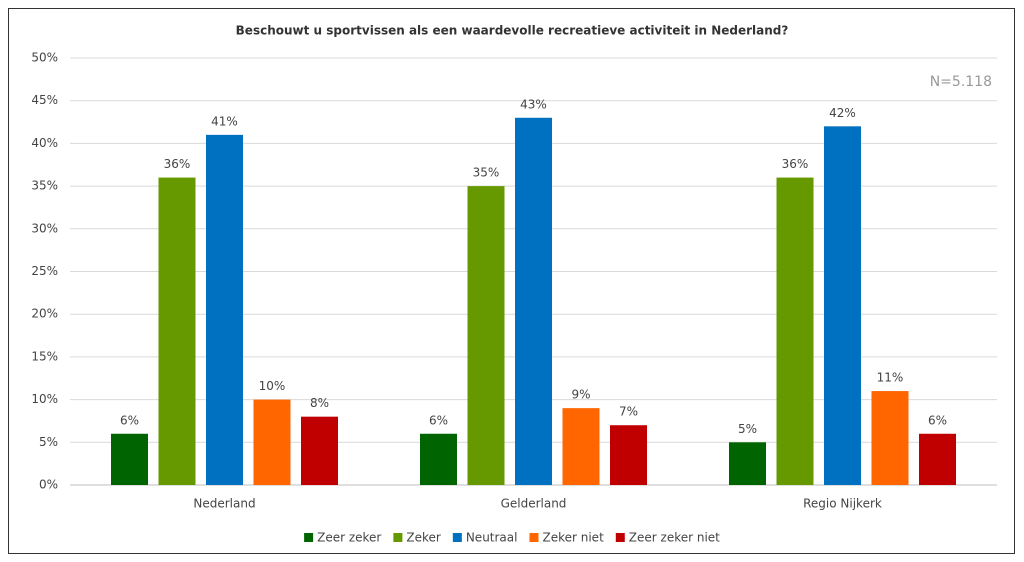 The width and height of the screenshot is (1024, 562). What do you see at coordinates (349, 538) in the screenshot?
I see `legend-label: Zeer zeker` at bounding box center [349, 538].